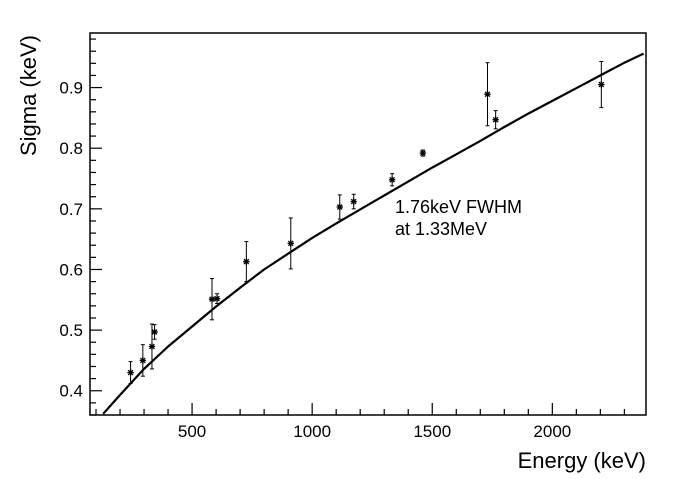  I want to click on y-tick-label: 0.9, so click(71, 88).